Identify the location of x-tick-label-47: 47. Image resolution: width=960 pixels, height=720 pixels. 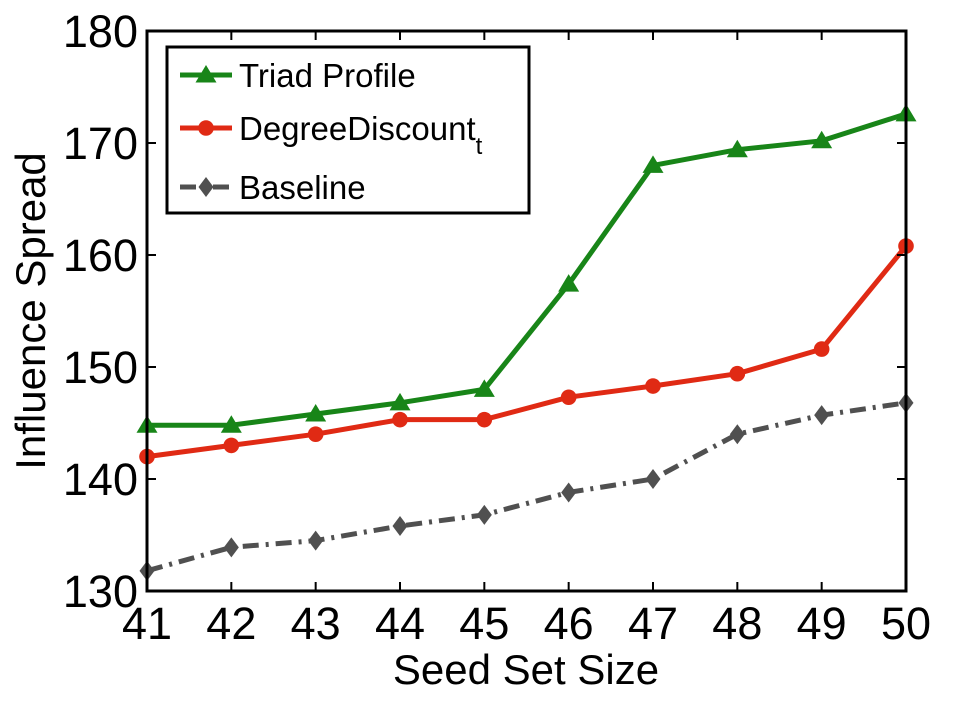
(653, 623).